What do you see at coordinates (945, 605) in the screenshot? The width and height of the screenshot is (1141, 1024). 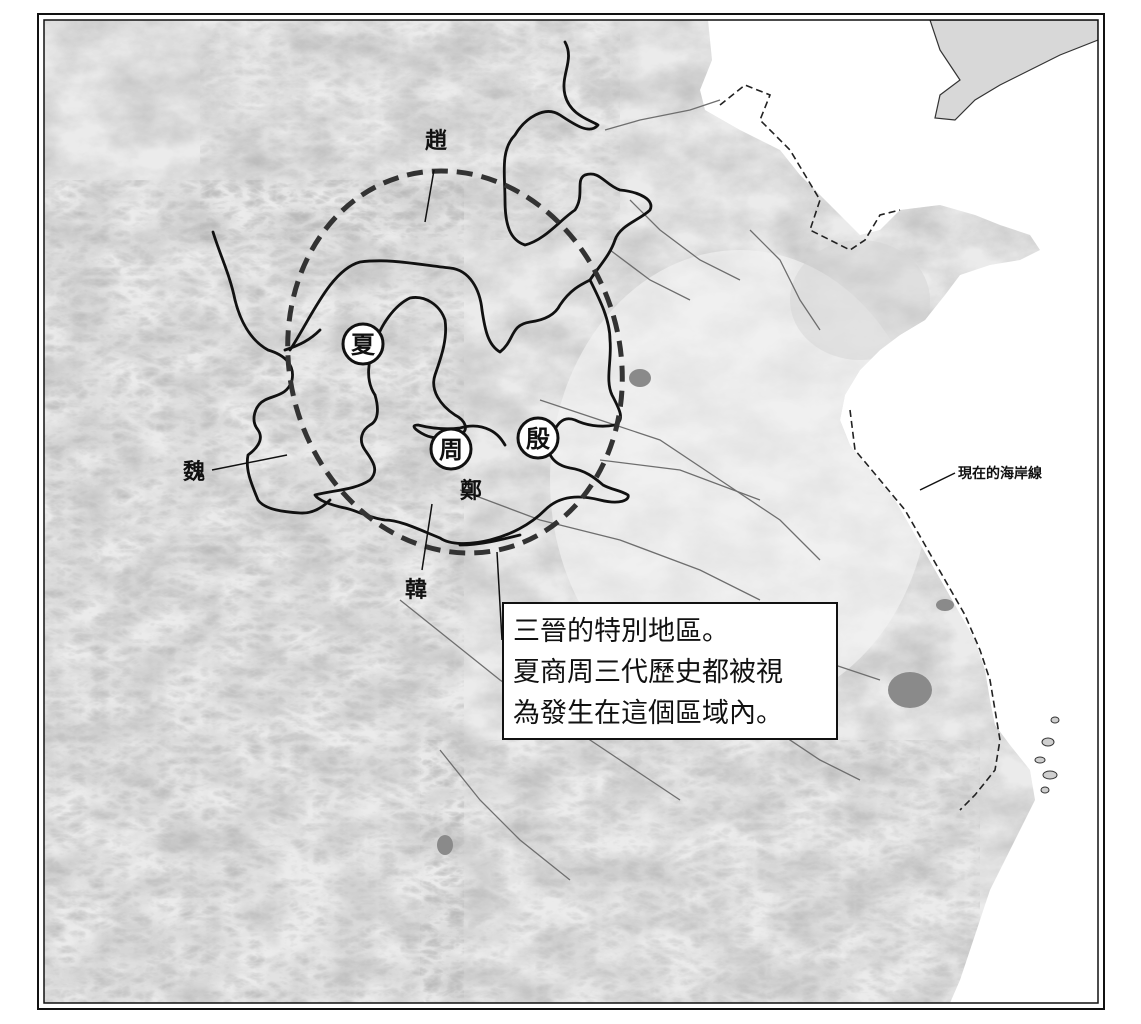 I see `lake-hongze` at bounding box center [945, 605].